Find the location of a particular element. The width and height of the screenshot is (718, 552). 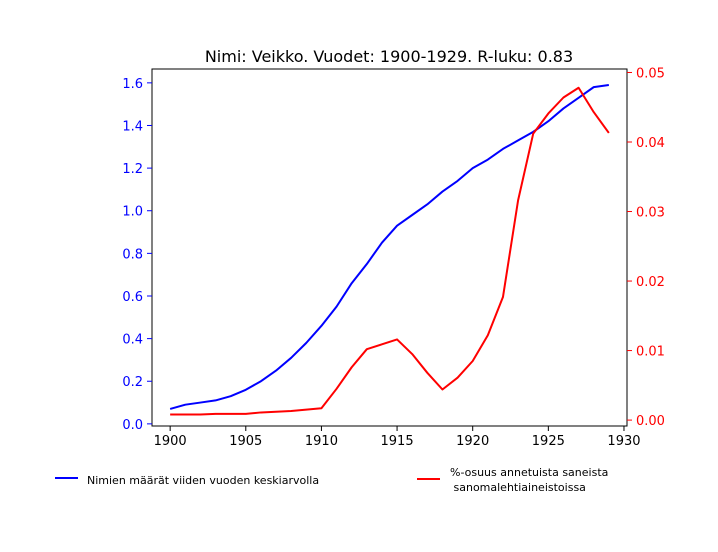

x-tick-label: 1930 is located at coordinates (623, 441).